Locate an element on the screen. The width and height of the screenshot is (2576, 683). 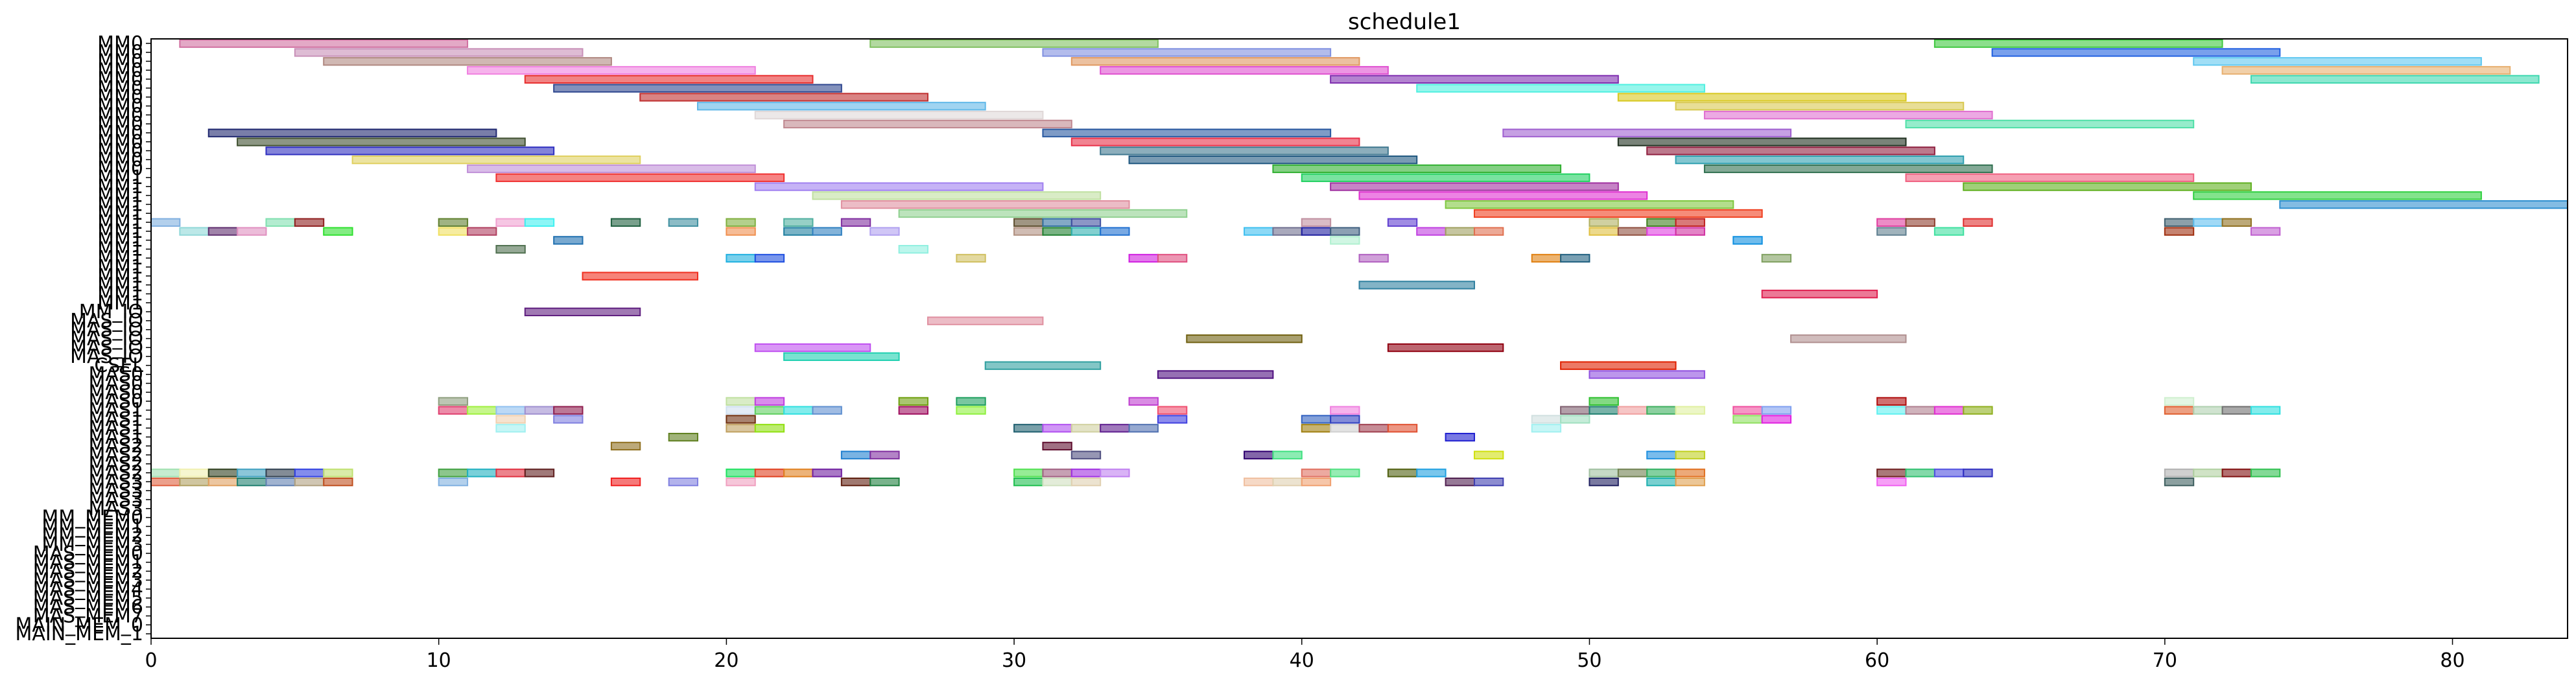
y-tick-label: MAIN_MEM_1 is located at coordinates (79, 634).